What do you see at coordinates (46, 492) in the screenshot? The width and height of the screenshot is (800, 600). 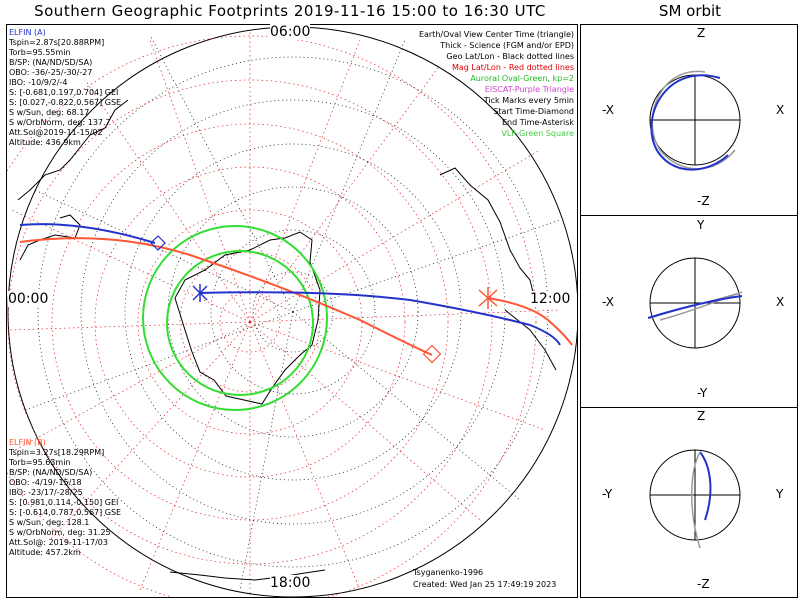 I see `info-line: IBO: -23/17/-28/25` at bounding box center [46, 492].